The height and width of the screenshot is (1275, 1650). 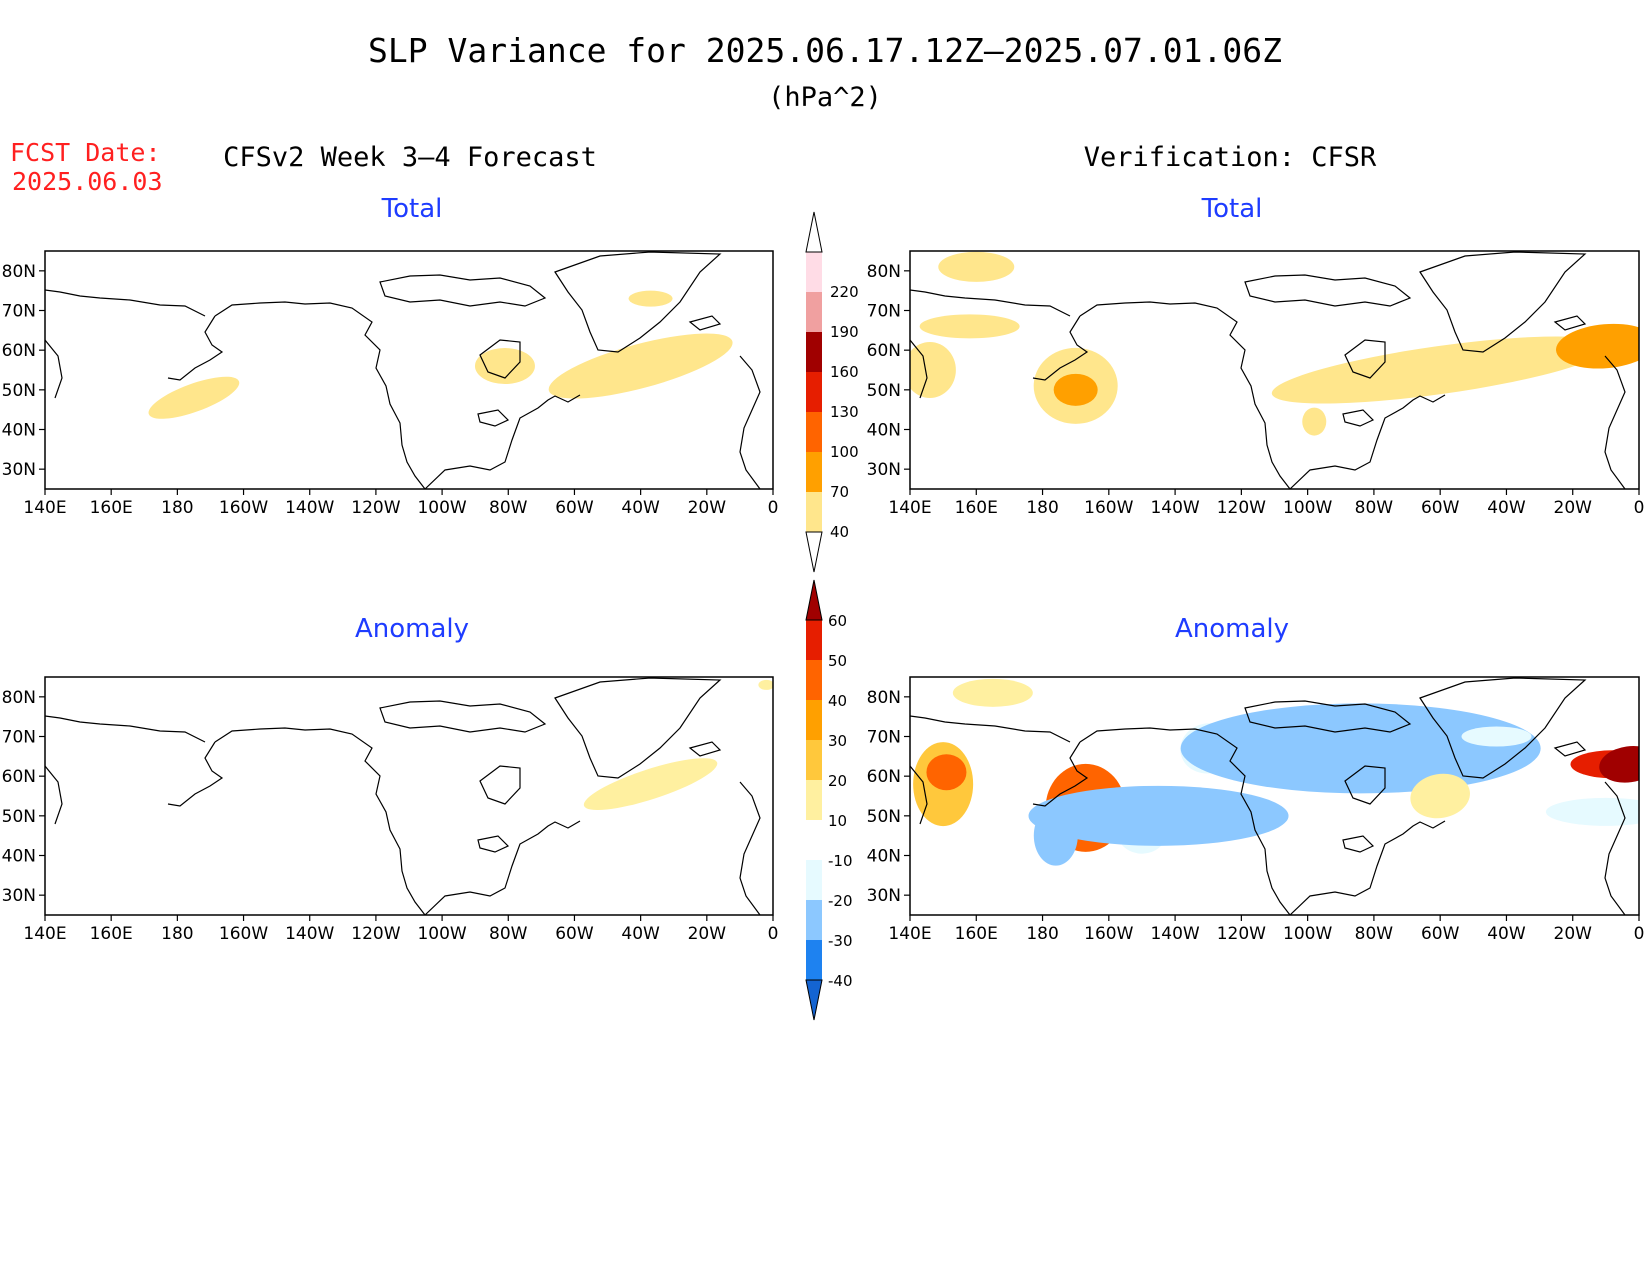 I want to click on panel-title-verif-anomaly: Anomaly, so click(x=1232, y=629).